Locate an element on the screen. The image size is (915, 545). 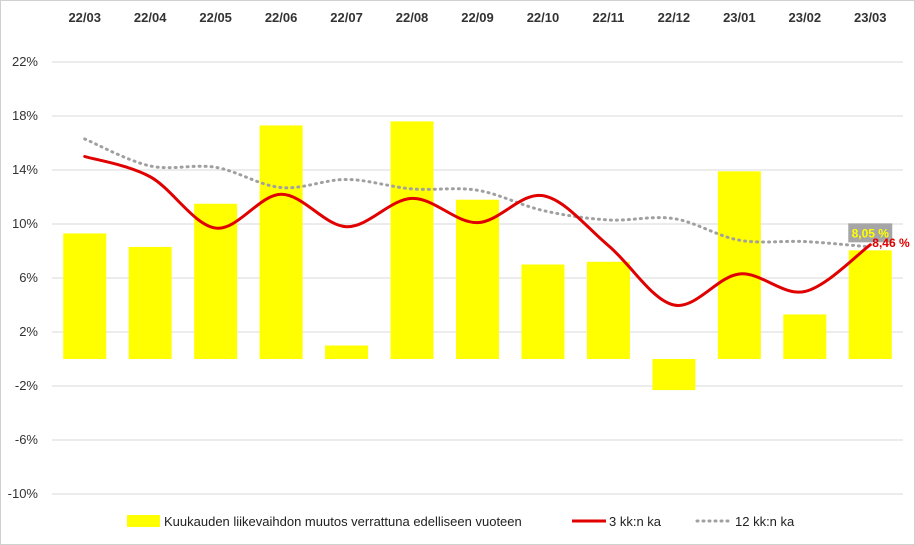
x-tick-label: 22/08 is located at coordinates (412, 17).